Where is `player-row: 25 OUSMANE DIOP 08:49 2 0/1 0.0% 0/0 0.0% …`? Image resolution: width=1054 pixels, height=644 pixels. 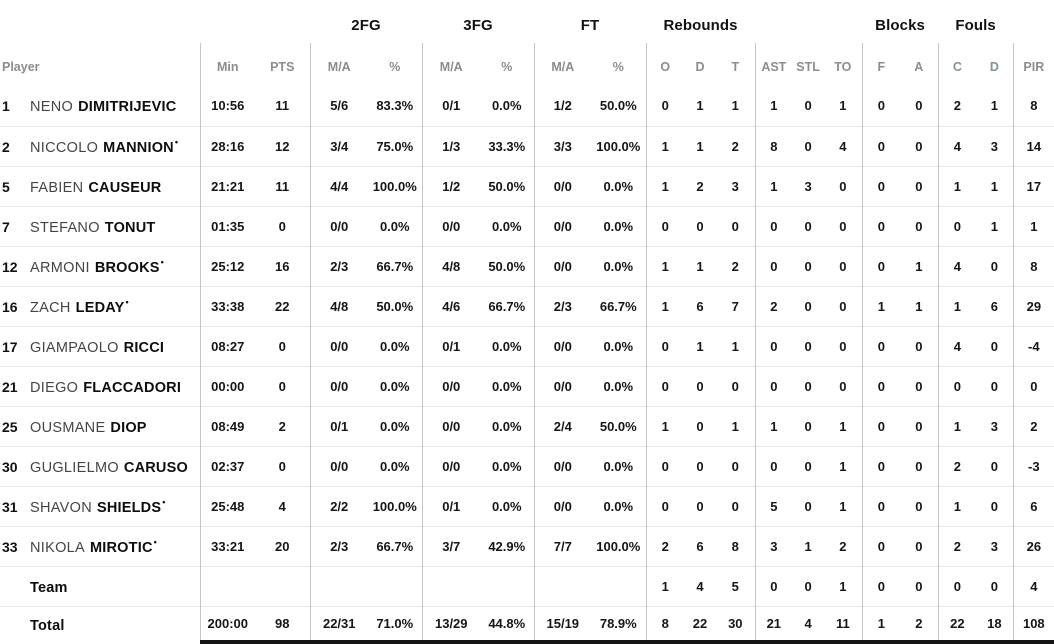
player-row: 25 OUSMANE DIOP 08:49 2 0/1 0.0% 0/0 0.0% … is located at coordinates (527, 425).